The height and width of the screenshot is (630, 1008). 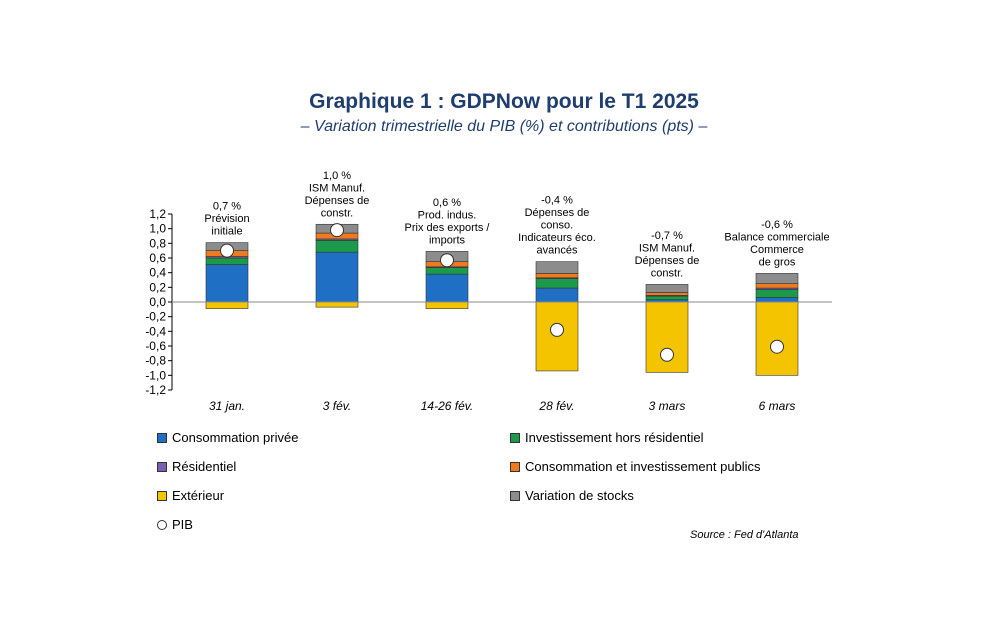 What do you see at coordinates (777, 225) in the screenshot?
I see `bar-annotation-value: -0,6 %` at bounding box center [777, 225].